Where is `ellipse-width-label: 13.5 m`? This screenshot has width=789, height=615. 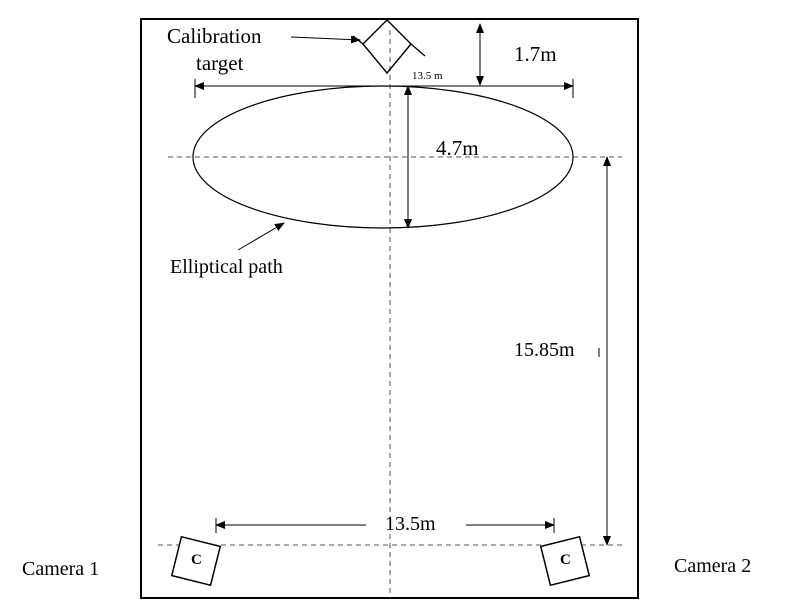
ellipse-width-label: 13.5 m is located at coordinates (427, 76).